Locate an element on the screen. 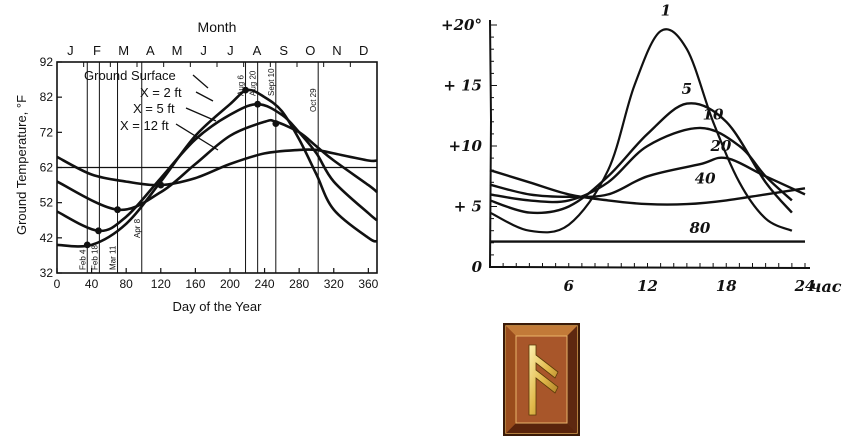 The width and height of the screenshot is (851, 437). x-axis-unit-label: час is located at coordinates (826, 286).